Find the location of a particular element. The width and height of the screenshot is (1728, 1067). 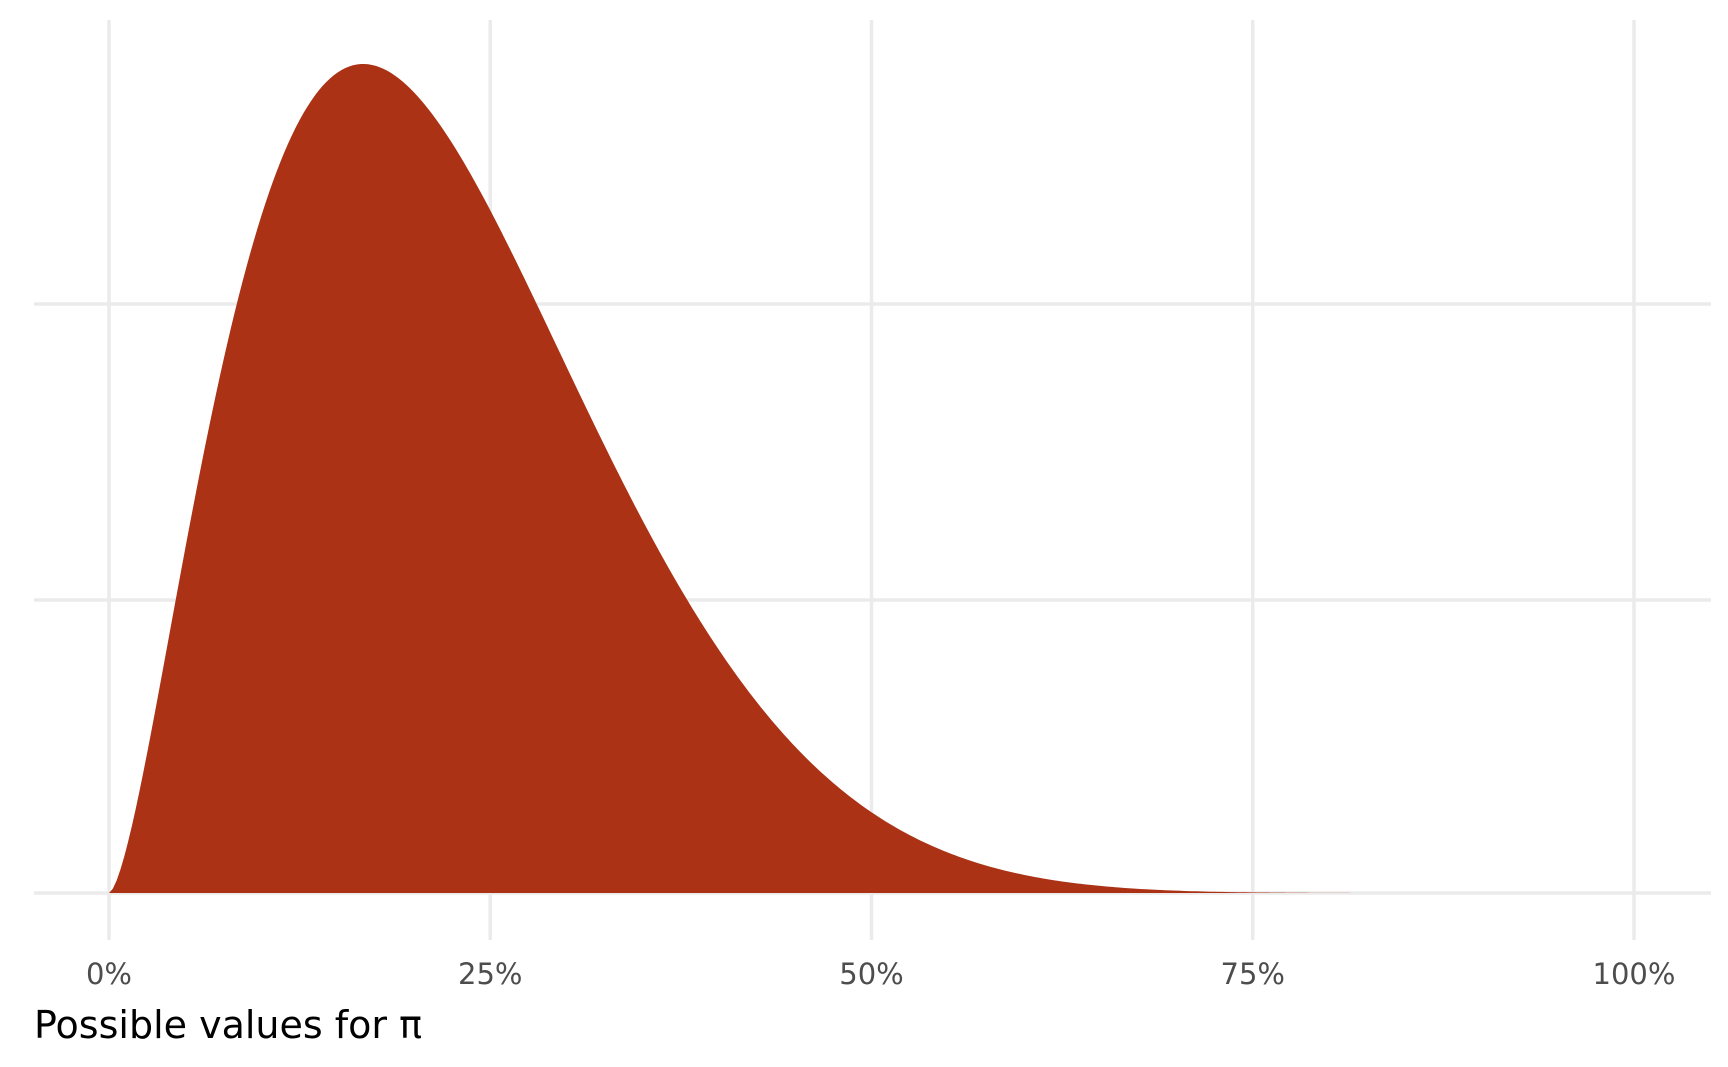

x-tick-label-0: 0% is located at coordinates (109, 974).